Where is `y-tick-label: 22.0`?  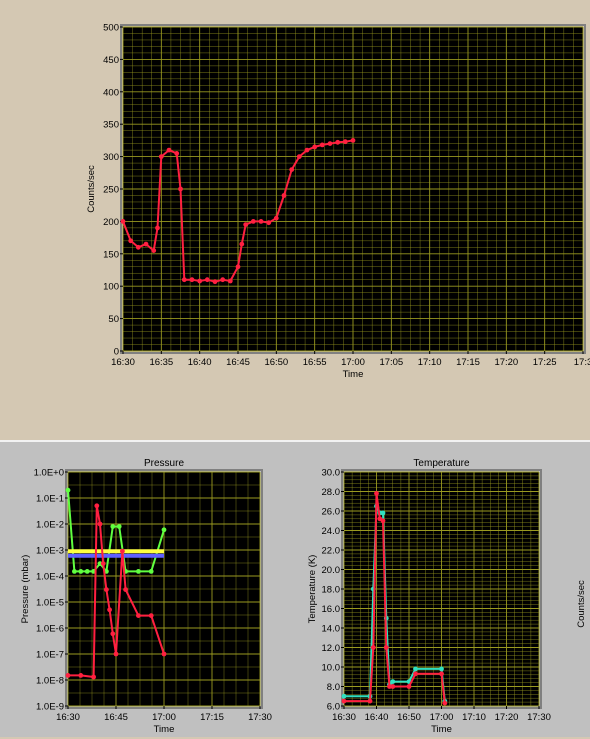
y-tick-label: 22.0 is located at coordinates (331, 551).